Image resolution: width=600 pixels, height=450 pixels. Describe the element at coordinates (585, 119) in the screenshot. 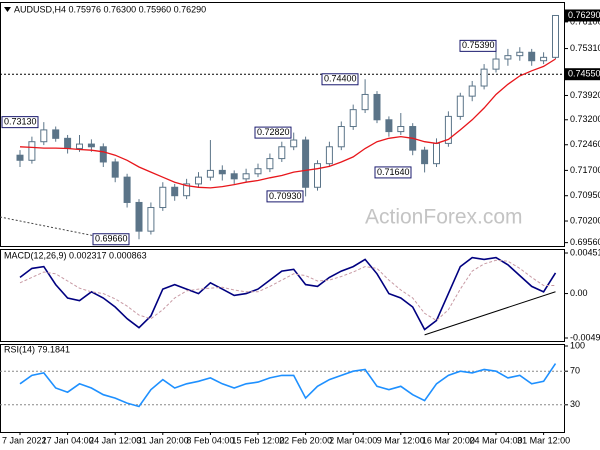

I see `y-tick-label: 0.73200` at that location.